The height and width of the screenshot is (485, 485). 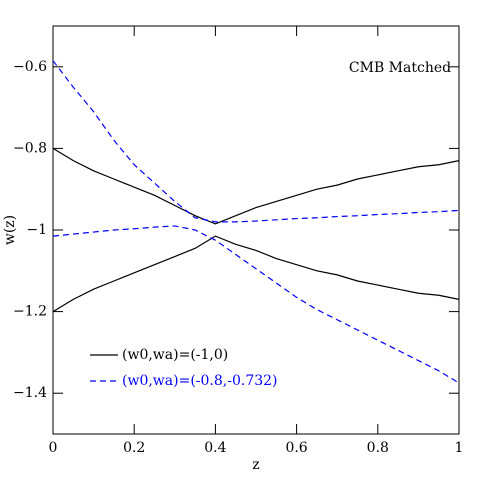 What do you see at coordinates (215, 448) in the screenshot?
I see `x-tick-label: 0.4` at bounding box center [215, 448].